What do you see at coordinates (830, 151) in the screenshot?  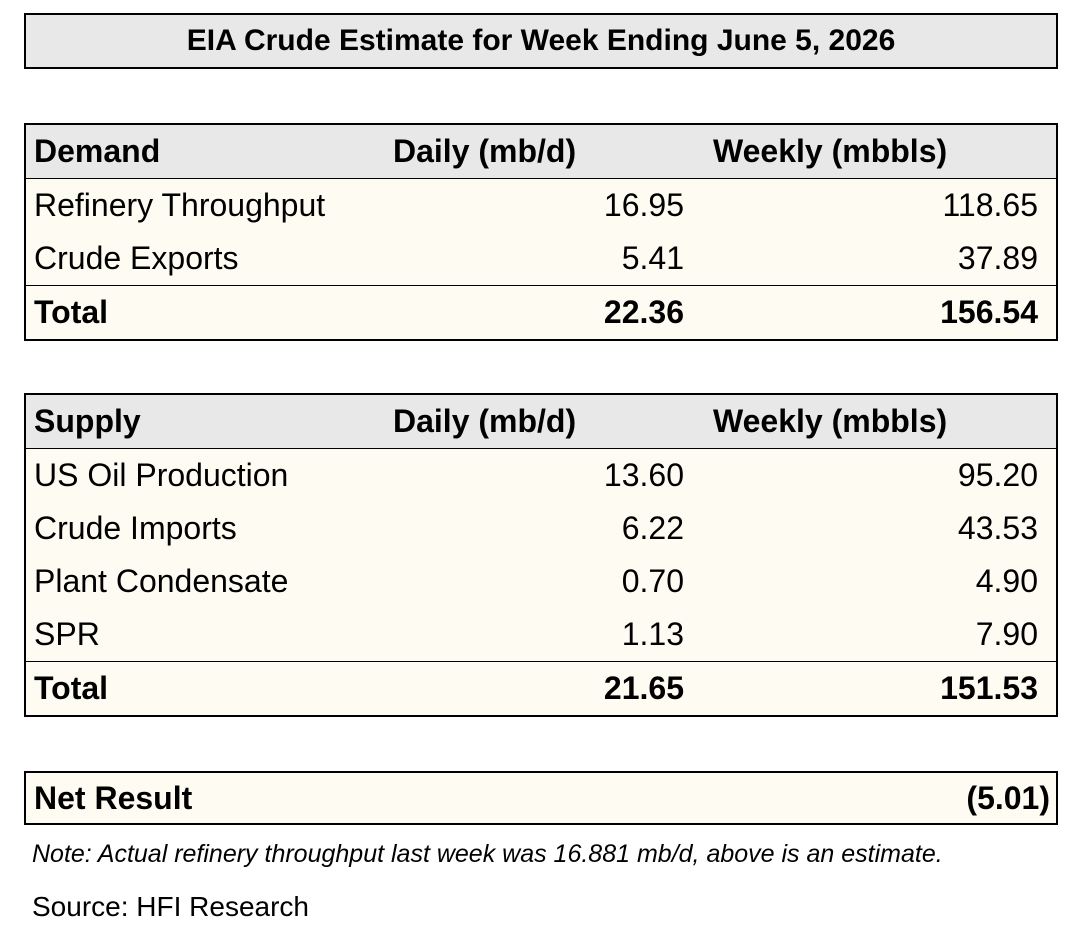 I see `demand-header-weekly: Weekly (mbbls)` at bounding box center [830, 151].